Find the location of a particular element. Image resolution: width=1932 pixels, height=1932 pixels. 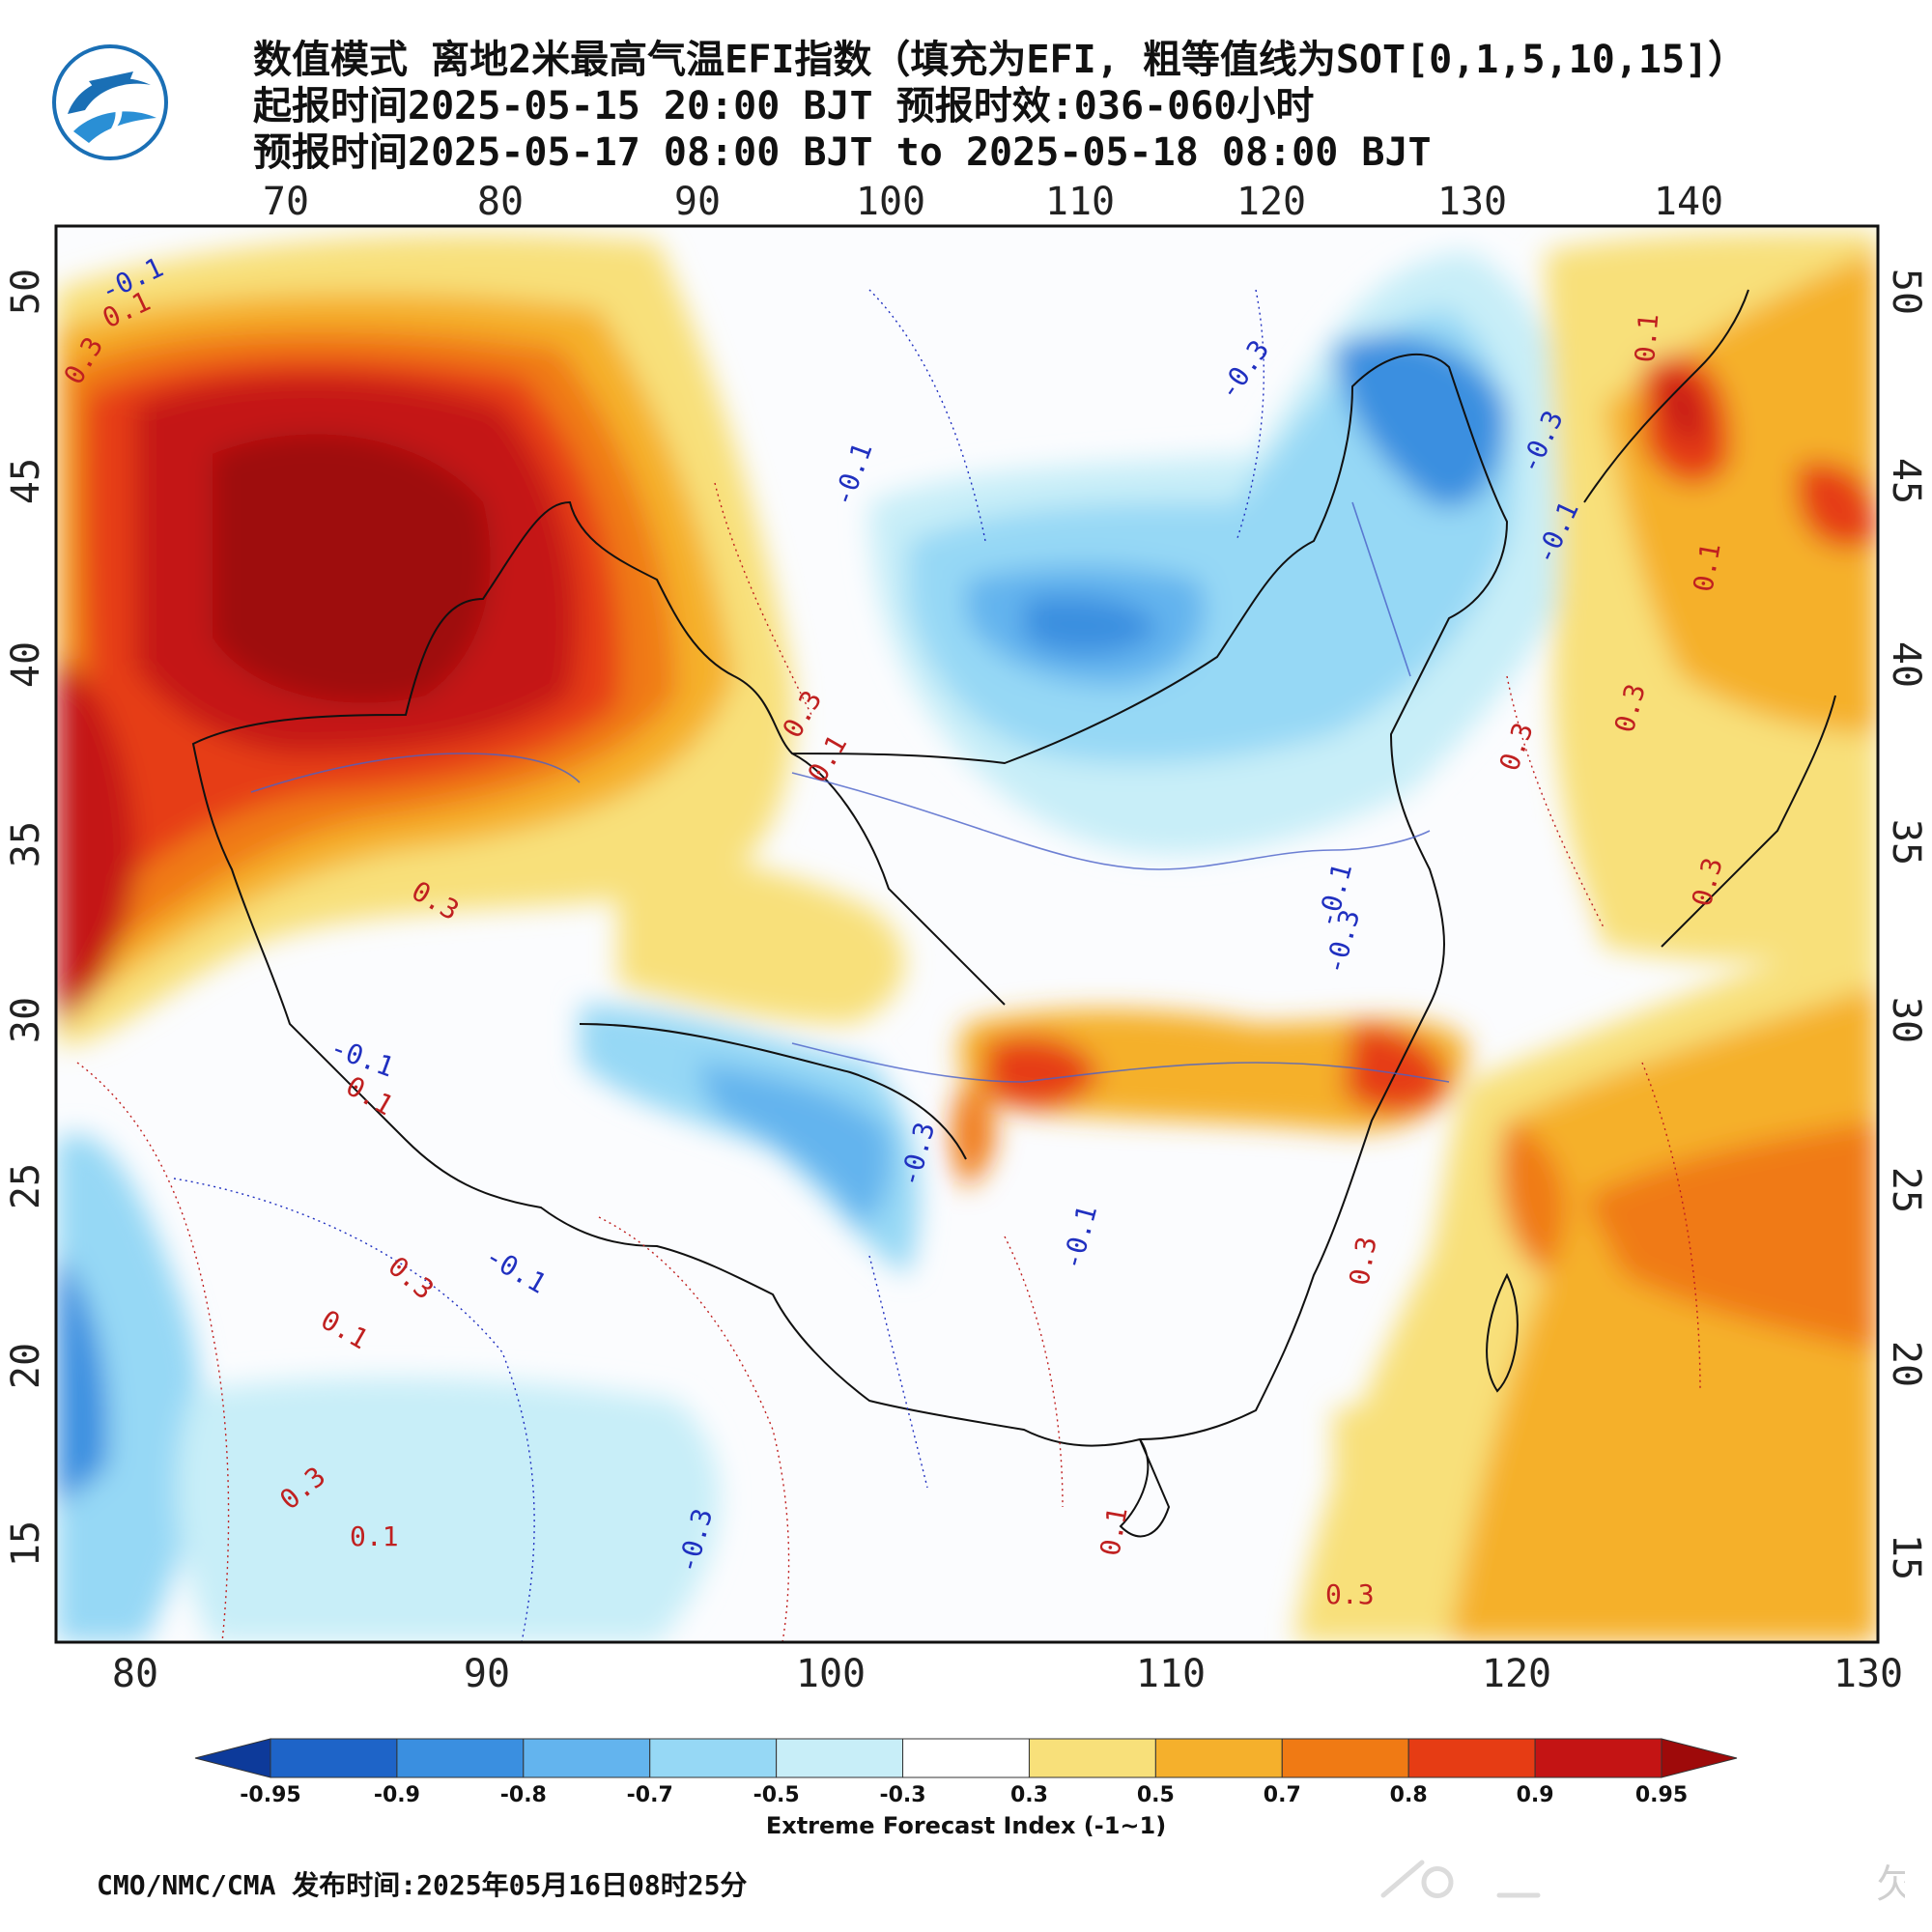

colorbar-tick-label: 0.95 is located at coordinates (1661, 1795).